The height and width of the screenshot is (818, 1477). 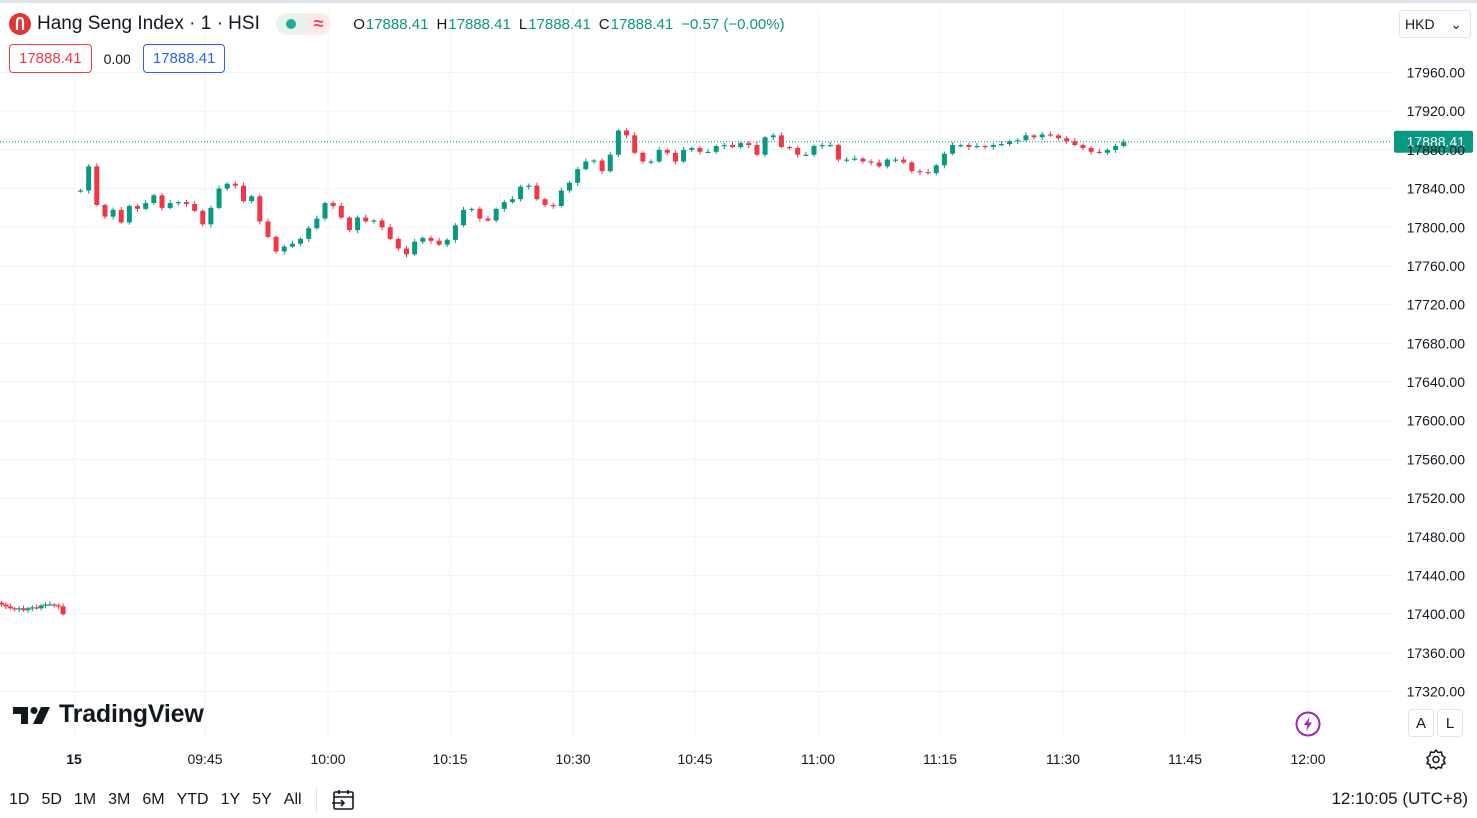 What do you see at coordinates (344, 800) in the screenshot?
I see `go-to-date-calendar-icon` at bounding box center [344, 800].